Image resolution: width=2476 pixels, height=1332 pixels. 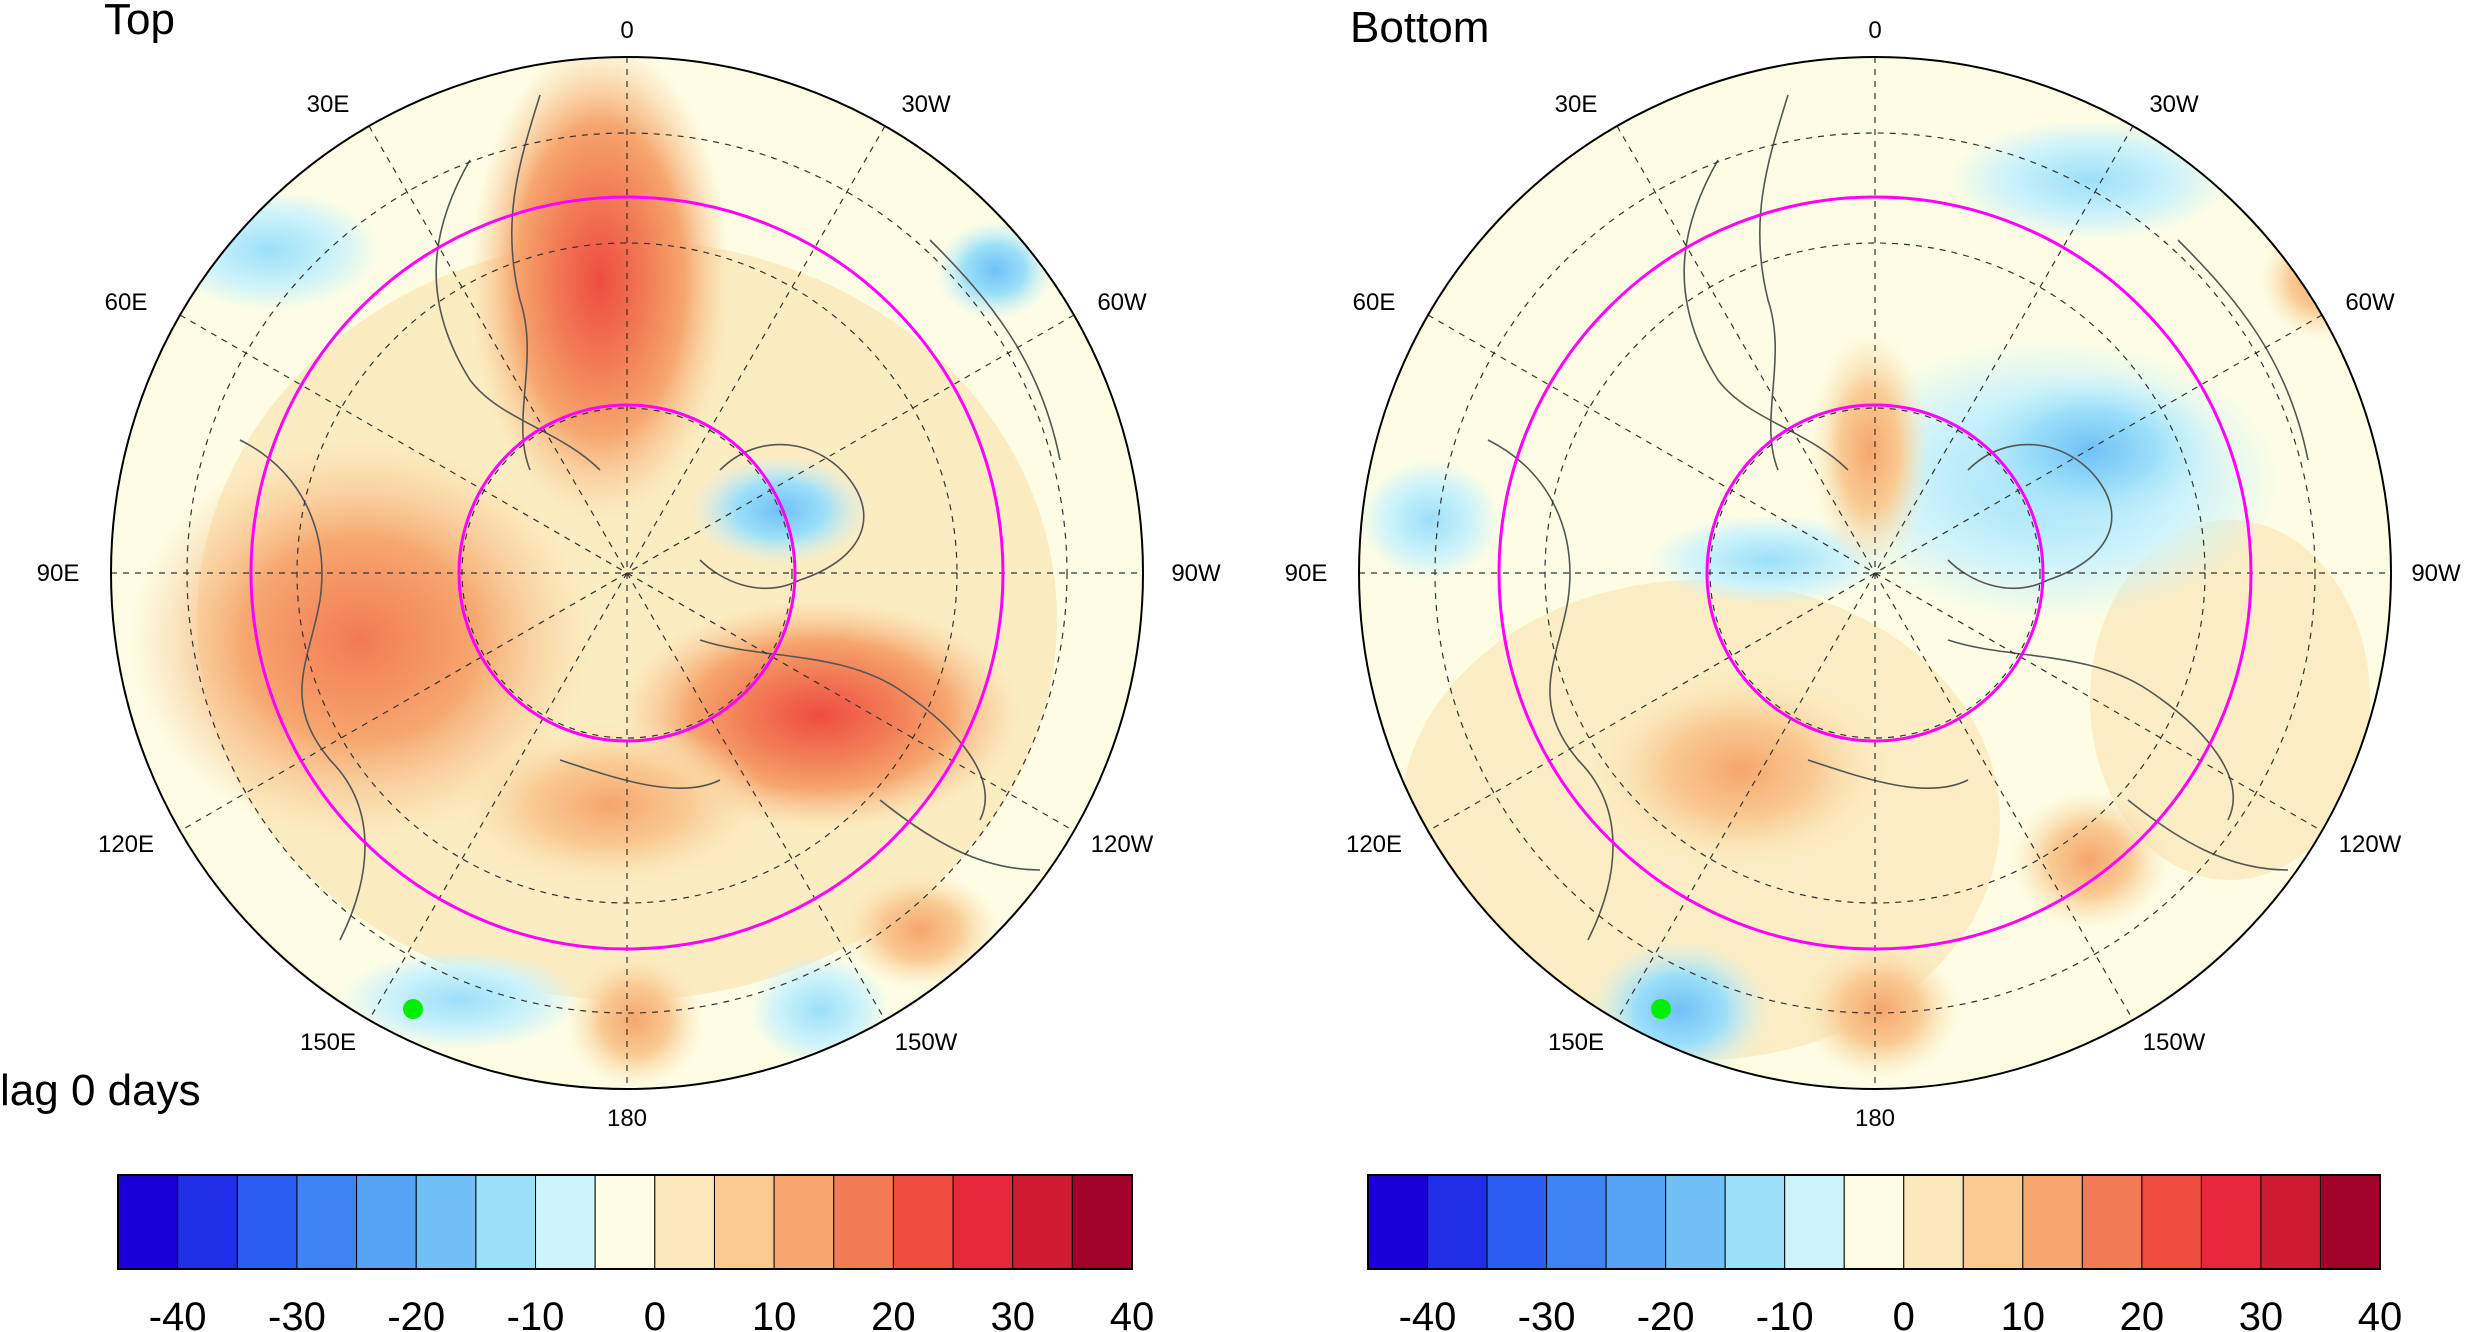 I want to click on colorbar-left: -40 -30 -20 -10 0 10 20 30 40, so click(x=636, y=1253).